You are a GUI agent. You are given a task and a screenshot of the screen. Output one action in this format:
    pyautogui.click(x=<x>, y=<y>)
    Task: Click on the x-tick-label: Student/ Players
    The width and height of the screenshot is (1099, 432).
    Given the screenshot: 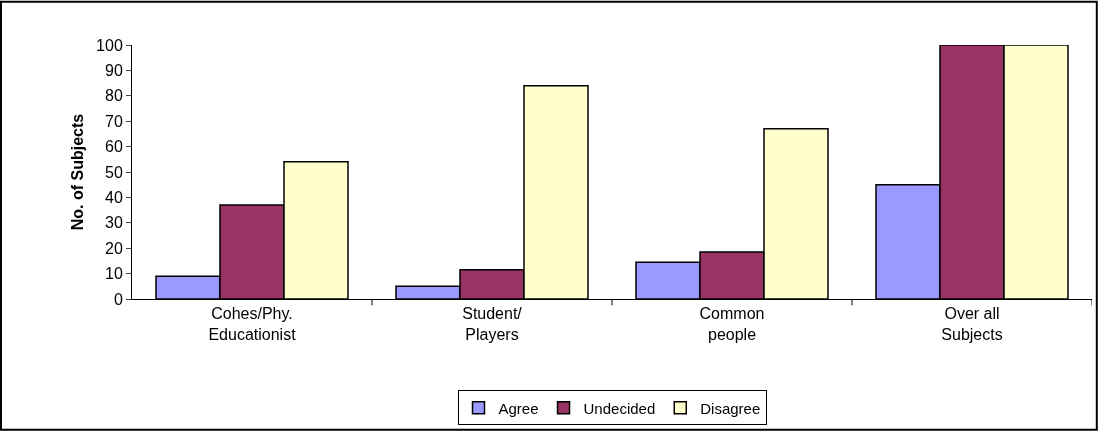 What is the action you would take?
    pyautogui.click(x=492, y=324)
    